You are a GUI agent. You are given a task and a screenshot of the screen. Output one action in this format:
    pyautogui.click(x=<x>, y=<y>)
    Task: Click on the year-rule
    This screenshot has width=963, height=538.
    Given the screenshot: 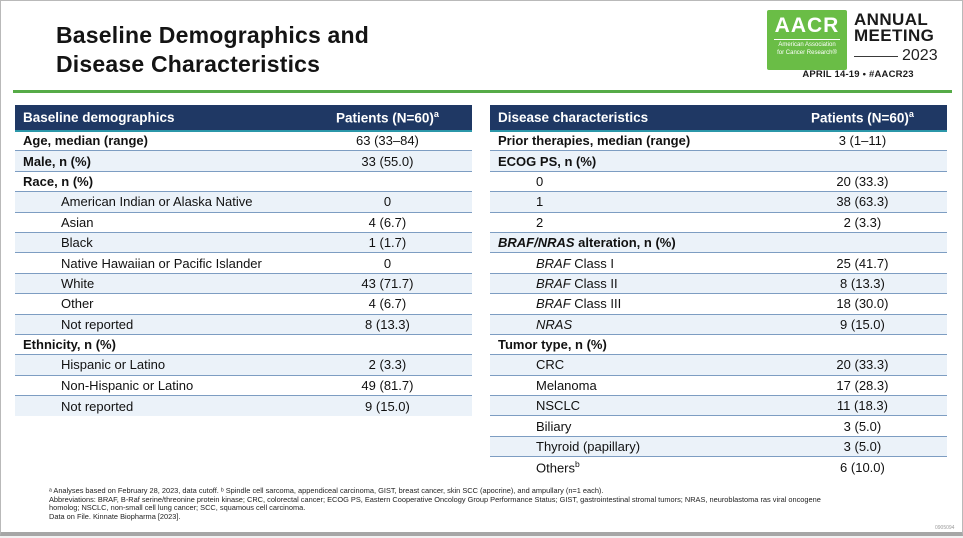 What is the action you would take?
    pyautogui.click(x=876, y=56)
    